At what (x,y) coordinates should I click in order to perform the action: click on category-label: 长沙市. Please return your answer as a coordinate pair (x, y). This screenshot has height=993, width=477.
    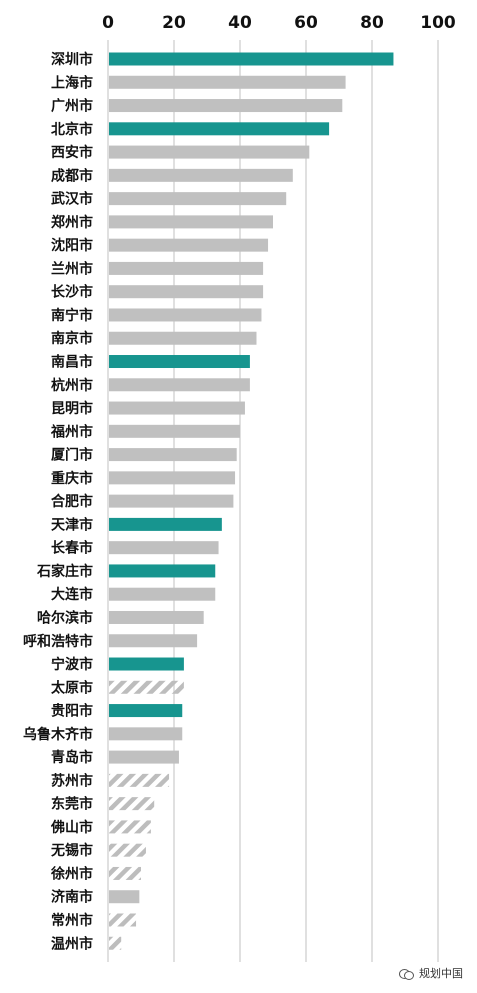
    Looking at the image, I should click on (72, 292).